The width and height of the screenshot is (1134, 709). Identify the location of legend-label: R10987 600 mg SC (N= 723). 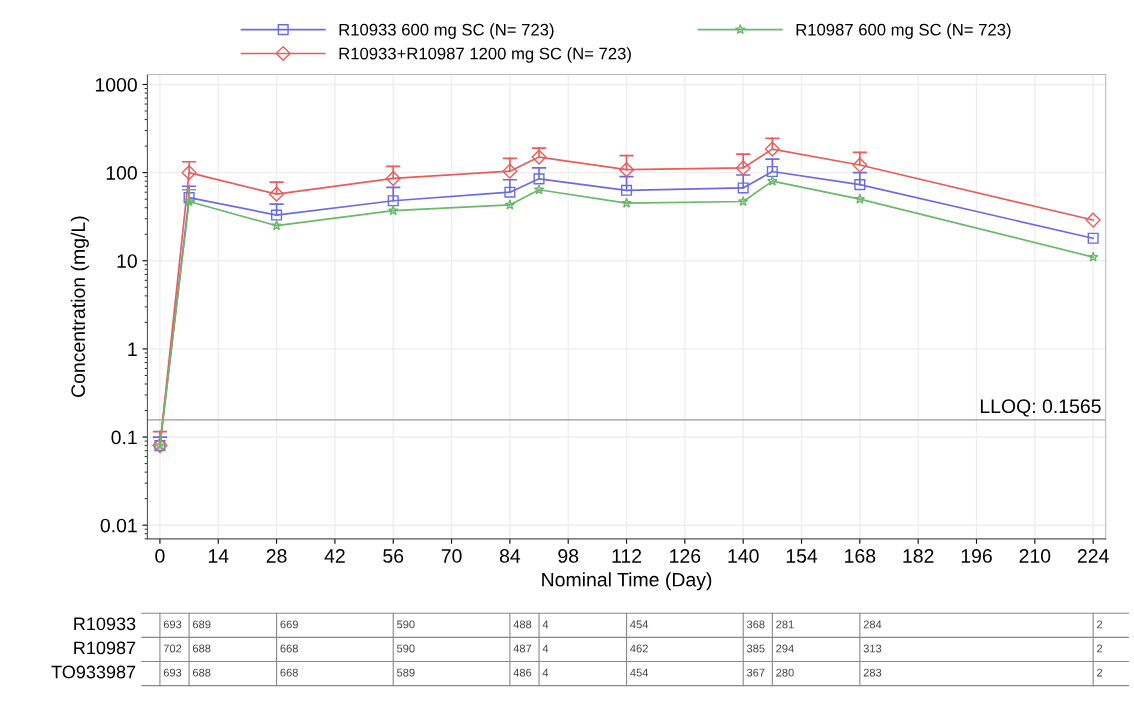
(903, 31).